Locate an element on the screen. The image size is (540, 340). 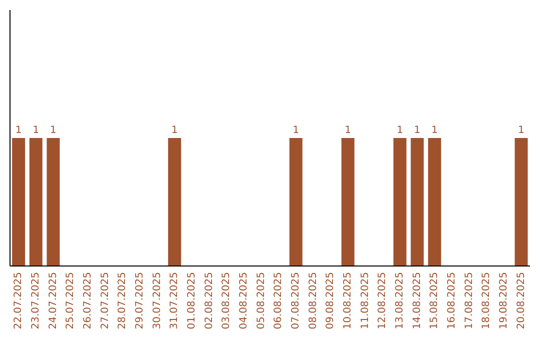
x-tick-label: 29.07.2025 is located at coordinates (140, 301).